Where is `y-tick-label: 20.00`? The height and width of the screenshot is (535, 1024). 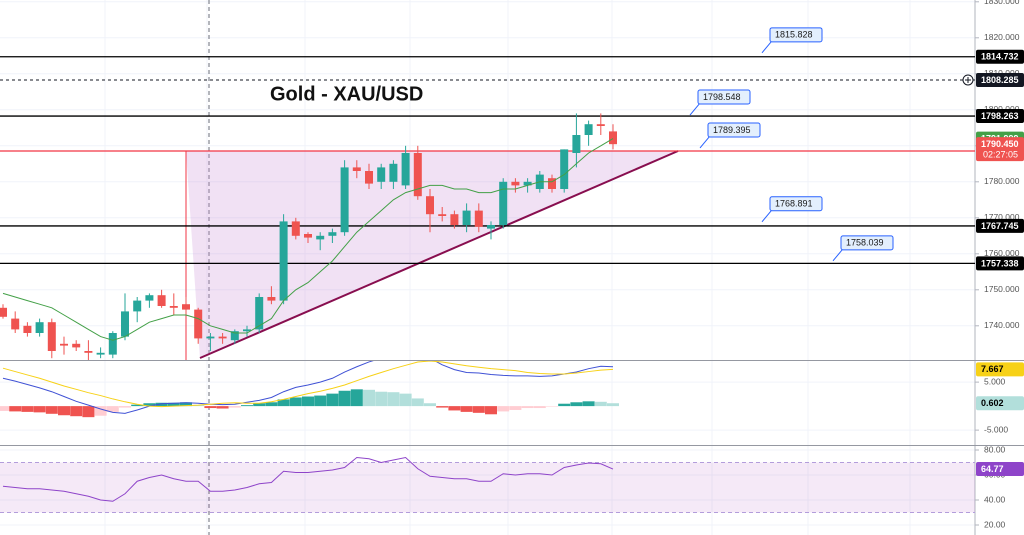
y-tick-label: 20.00 is located at coordinates (995, 524).